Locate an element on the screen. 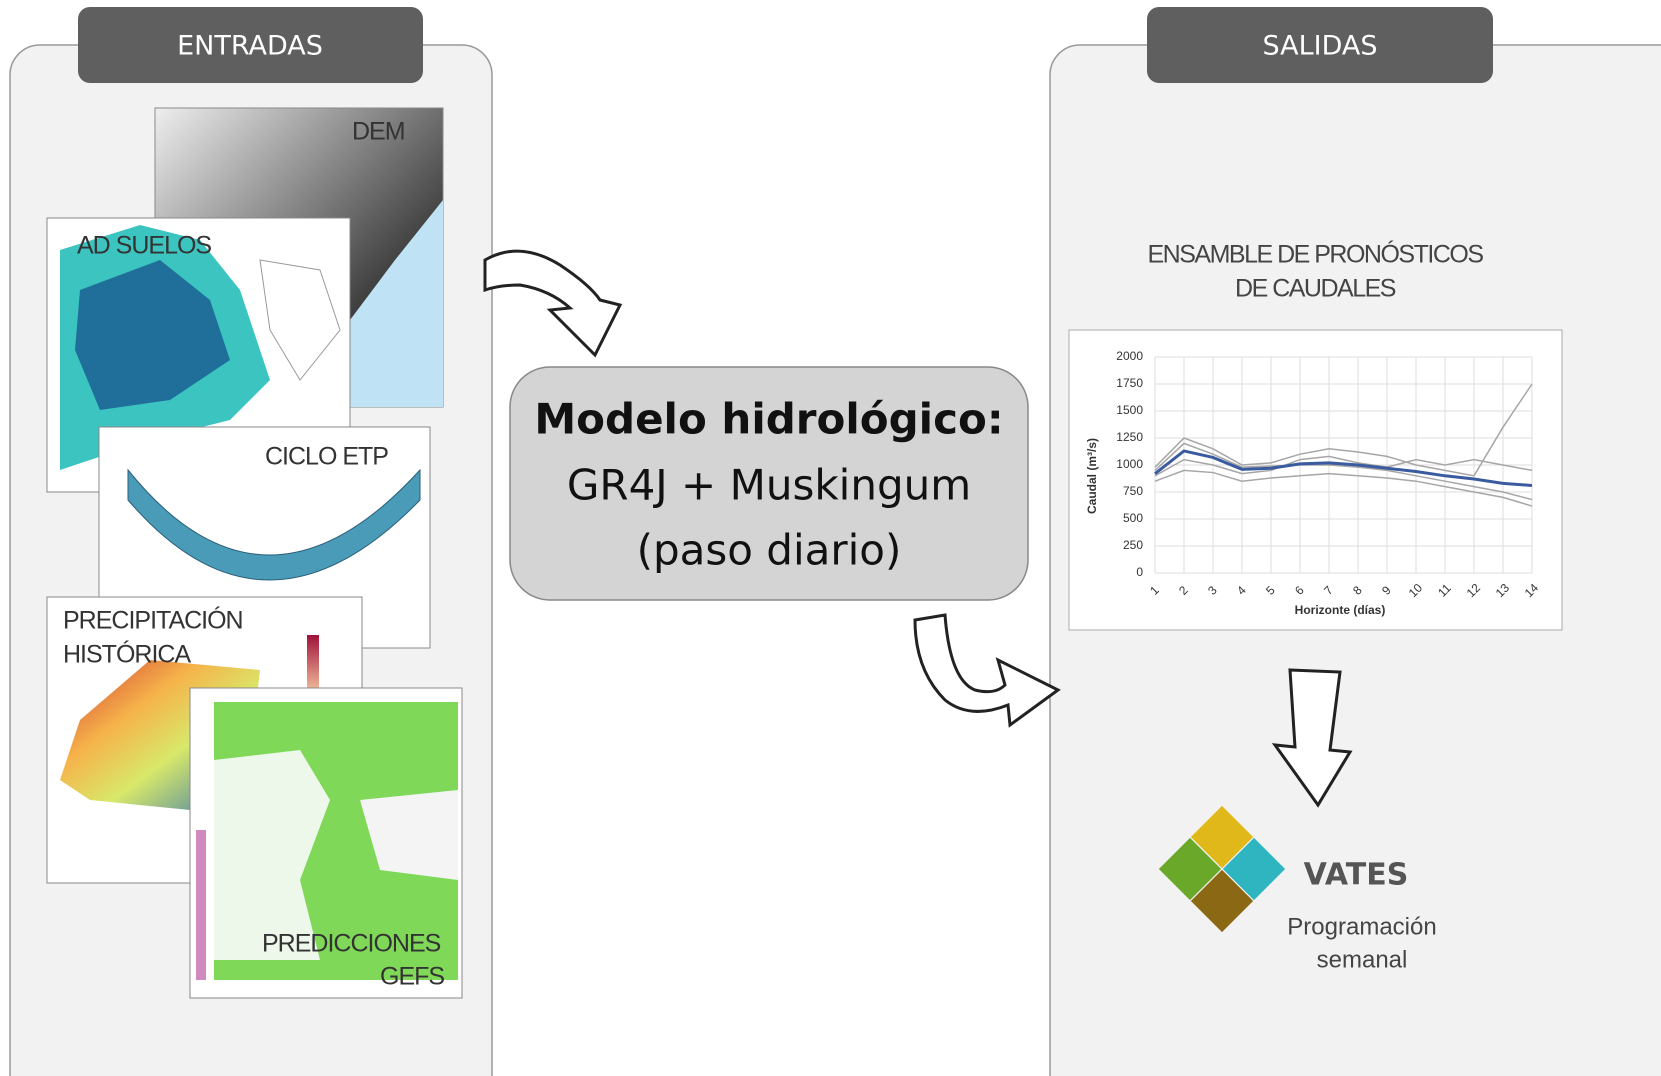  map-label: PREDICCIONES is located at coordinates (351, 944).